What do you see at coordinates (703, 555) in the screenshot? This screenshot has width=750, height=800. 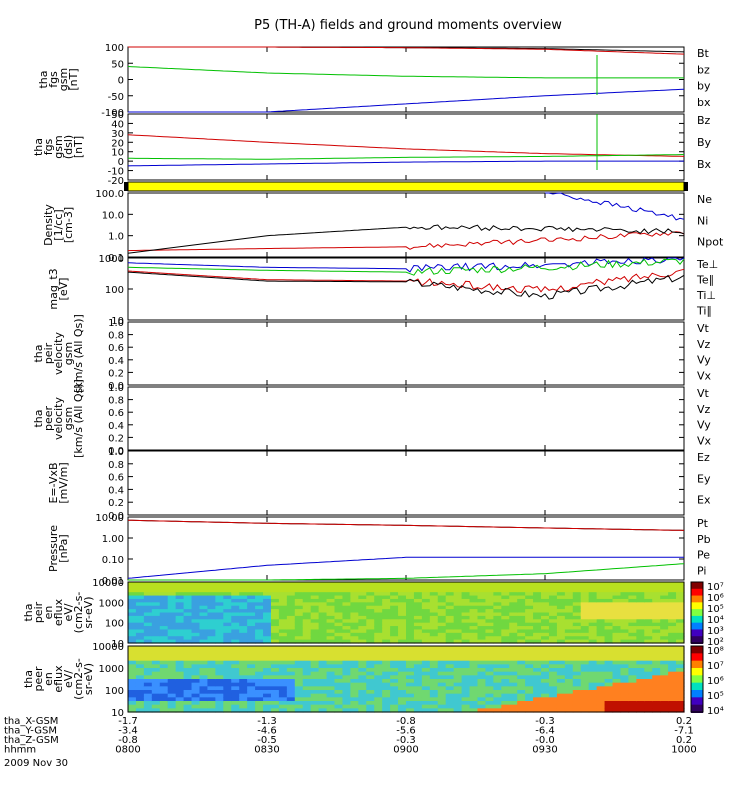 I see `legend-entry: Pe` at bounding box center [703, 555].